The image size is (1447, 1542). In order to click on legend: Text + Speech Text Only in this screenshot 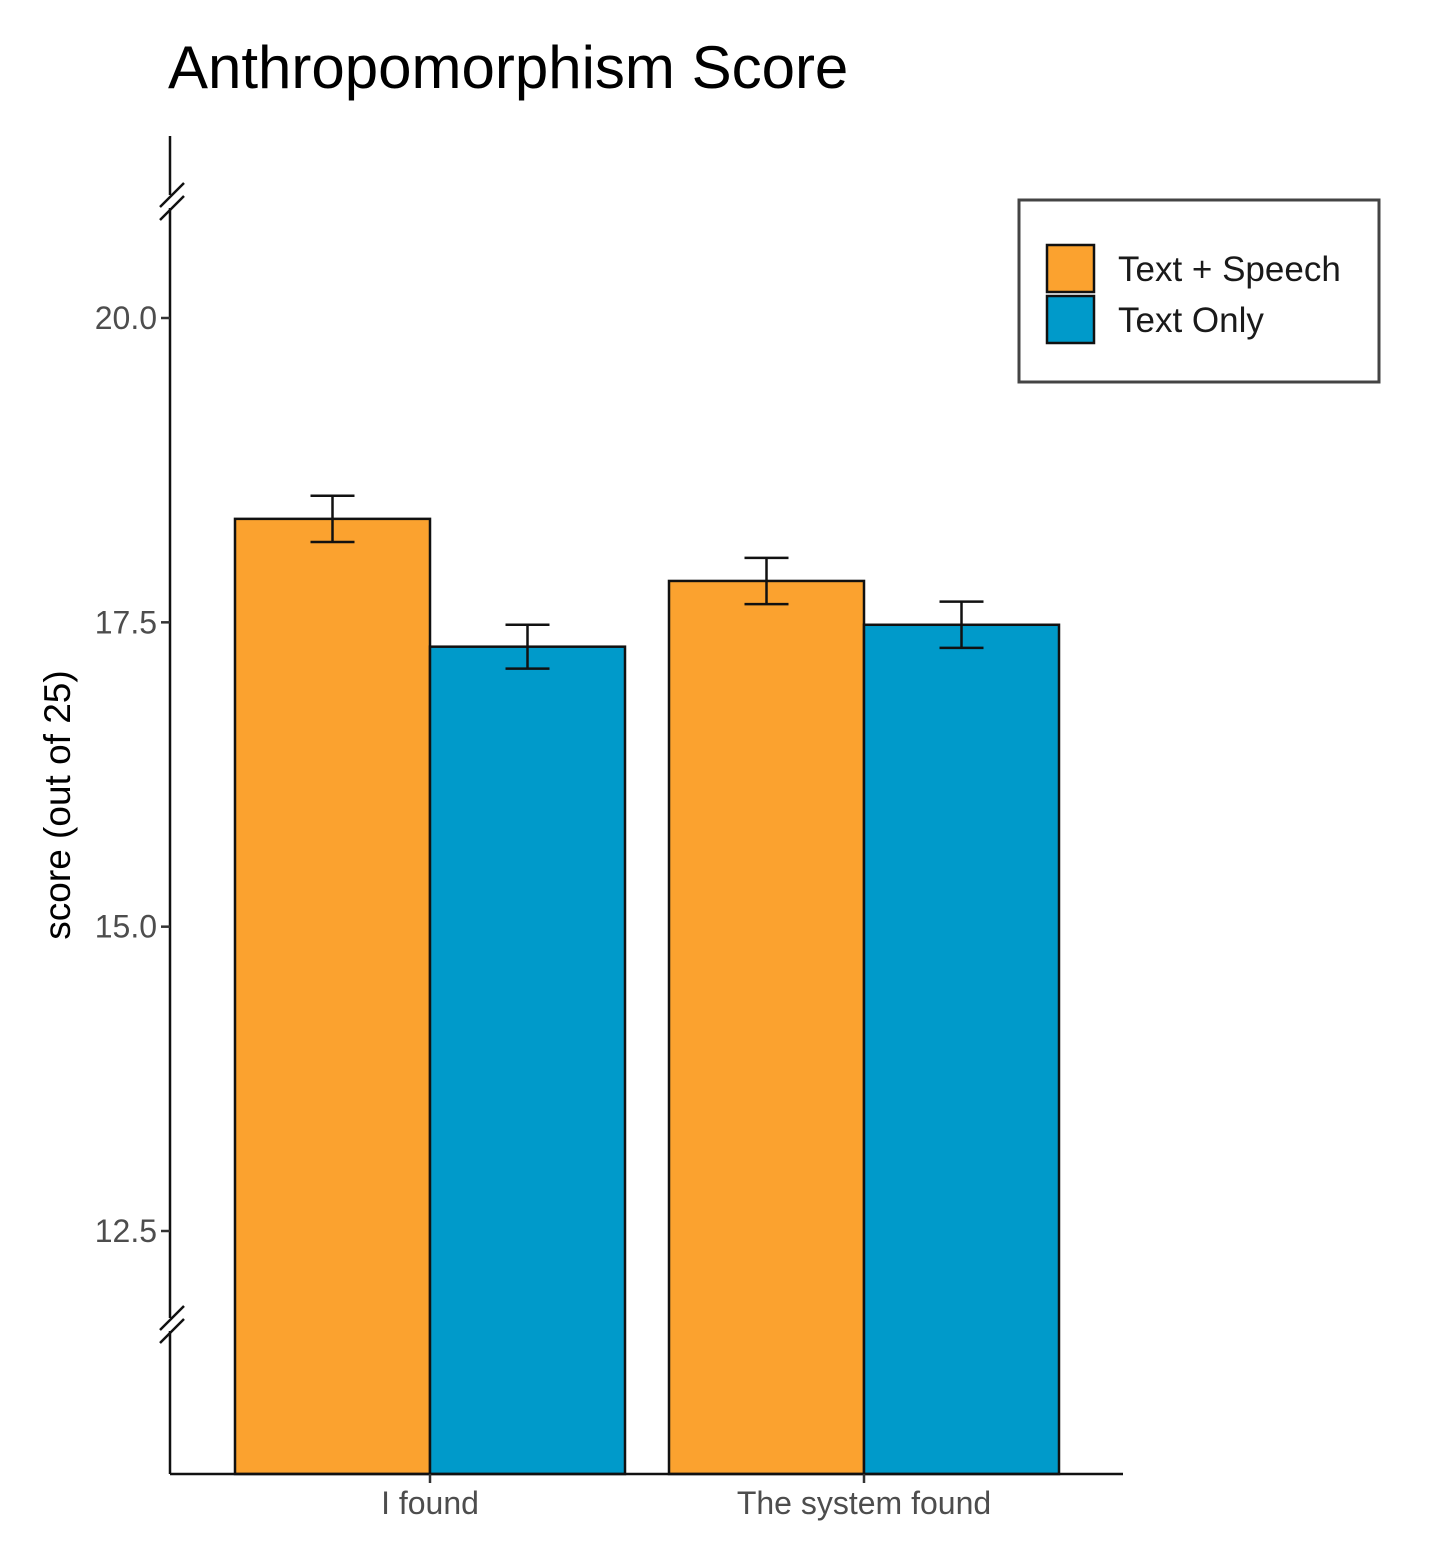, I will do `click(1199, 291)`.